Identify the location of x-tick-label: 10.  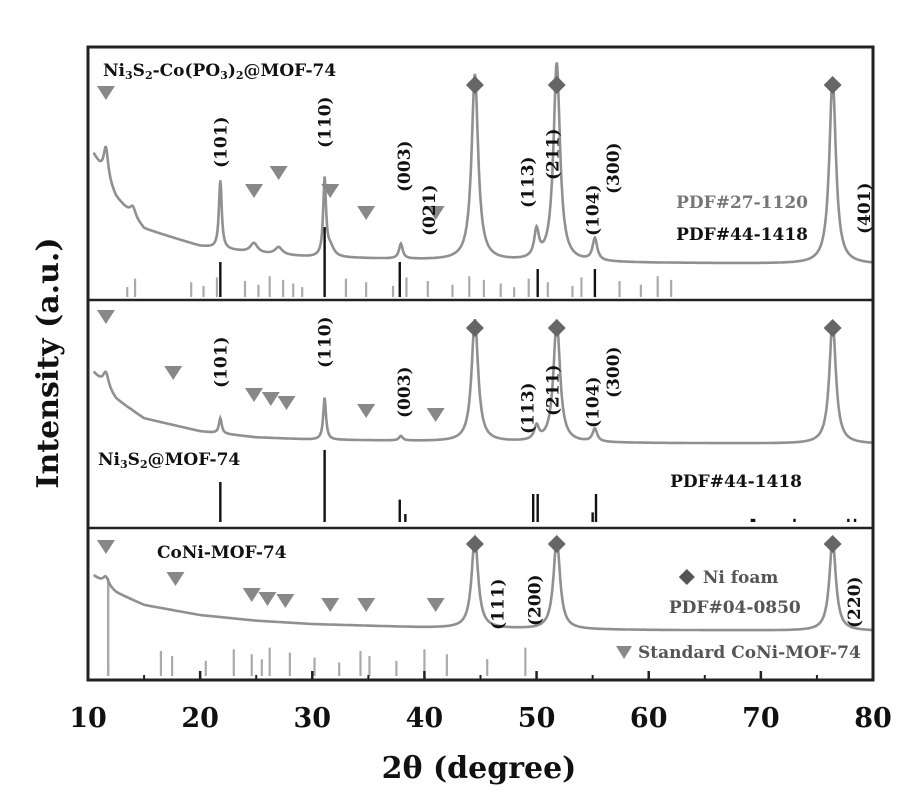
(88, 718).